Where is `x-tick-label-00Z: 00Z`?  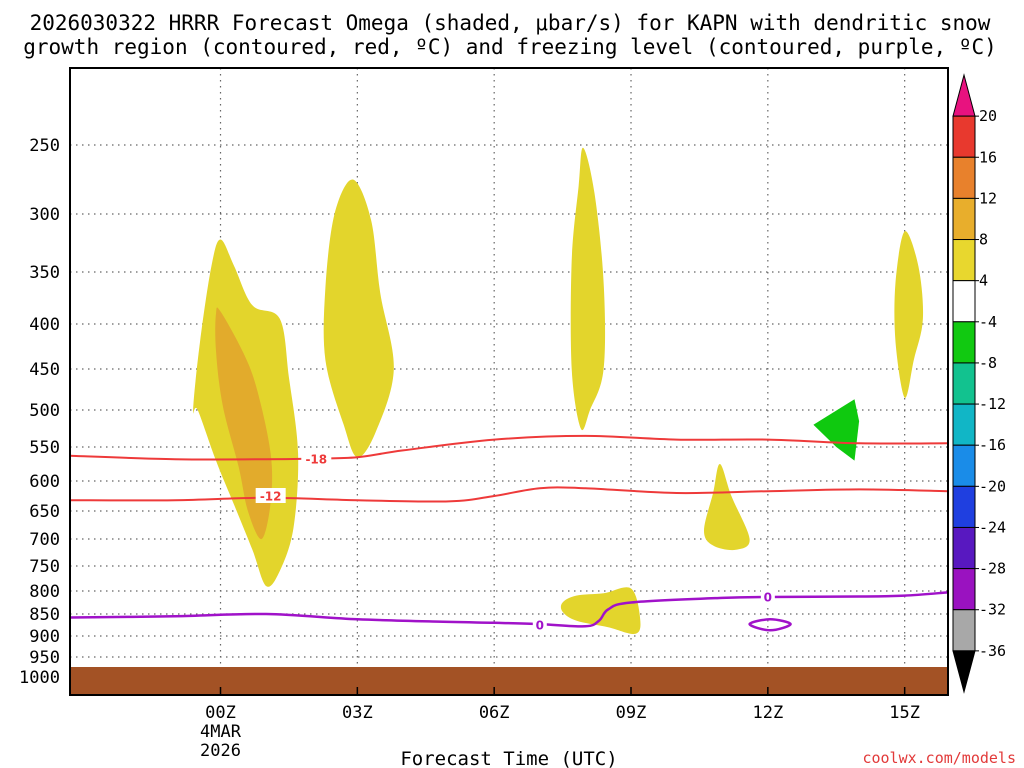
x-tick-label-00Z: 00Z is located at coordinates (220, 713).